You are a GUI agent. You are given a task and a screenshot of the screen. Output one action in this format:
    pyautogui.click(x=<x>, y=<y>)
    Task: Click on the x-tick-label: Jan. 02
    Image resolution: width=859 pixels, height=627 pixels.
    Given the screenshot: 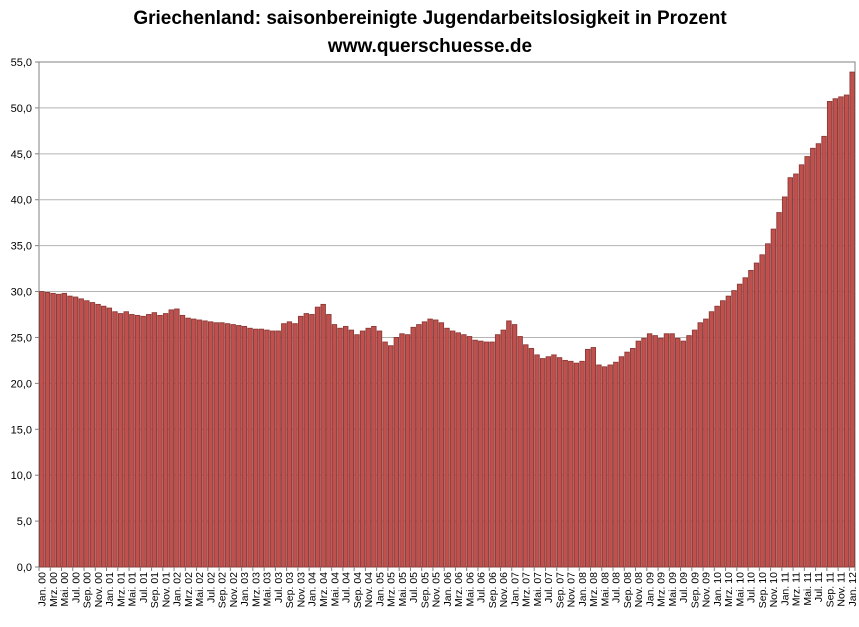 What is the action you would take?
    pyautogui.click(x=178, y=589)
    